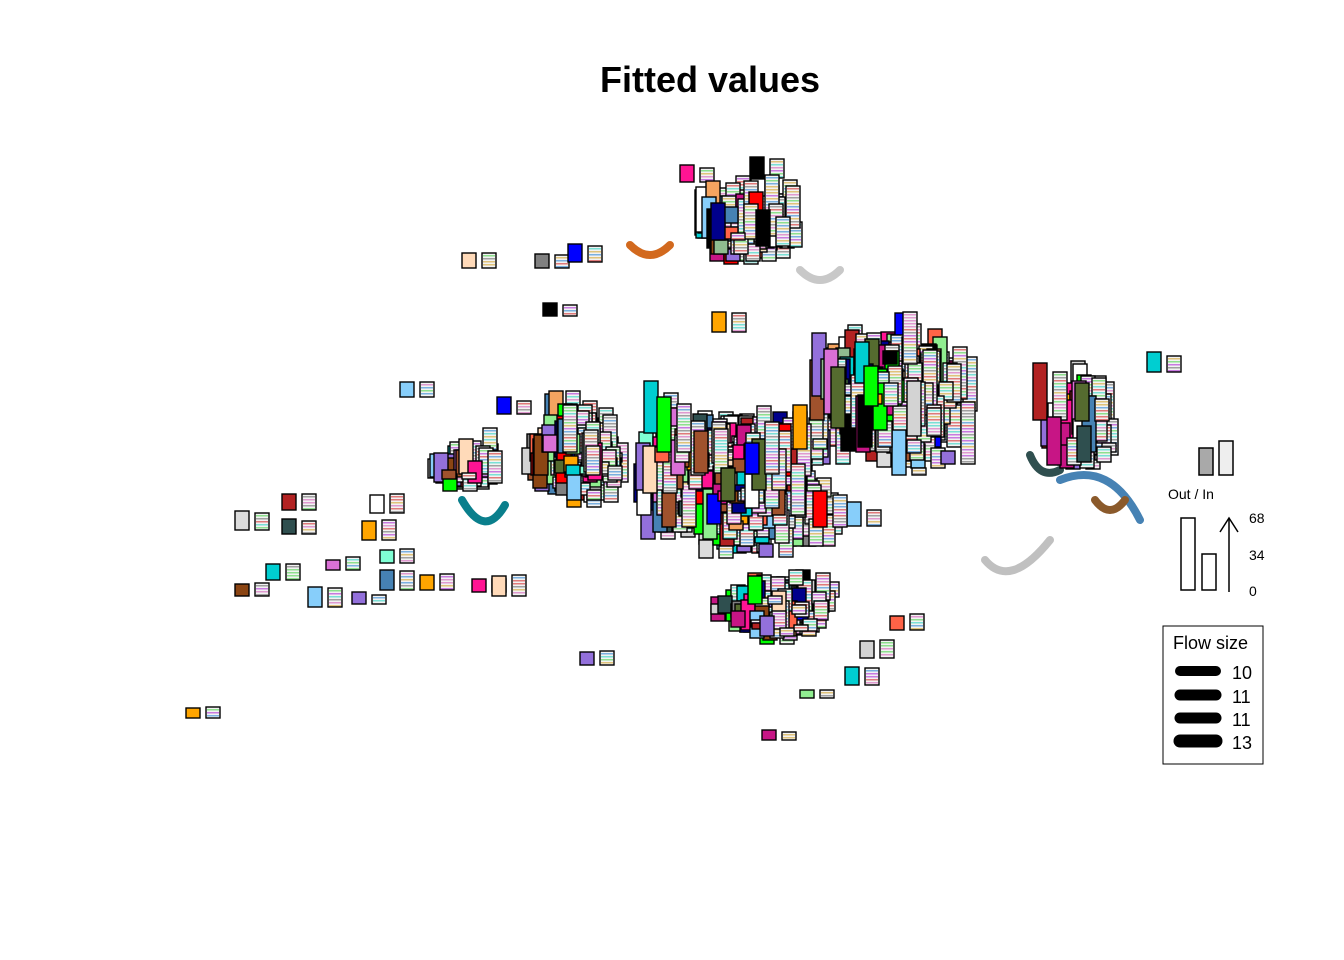 Image resolution: width=1344 pixels, height=960 pixels. I want to click on out-in-label: Out / In, so click(1191, 494).